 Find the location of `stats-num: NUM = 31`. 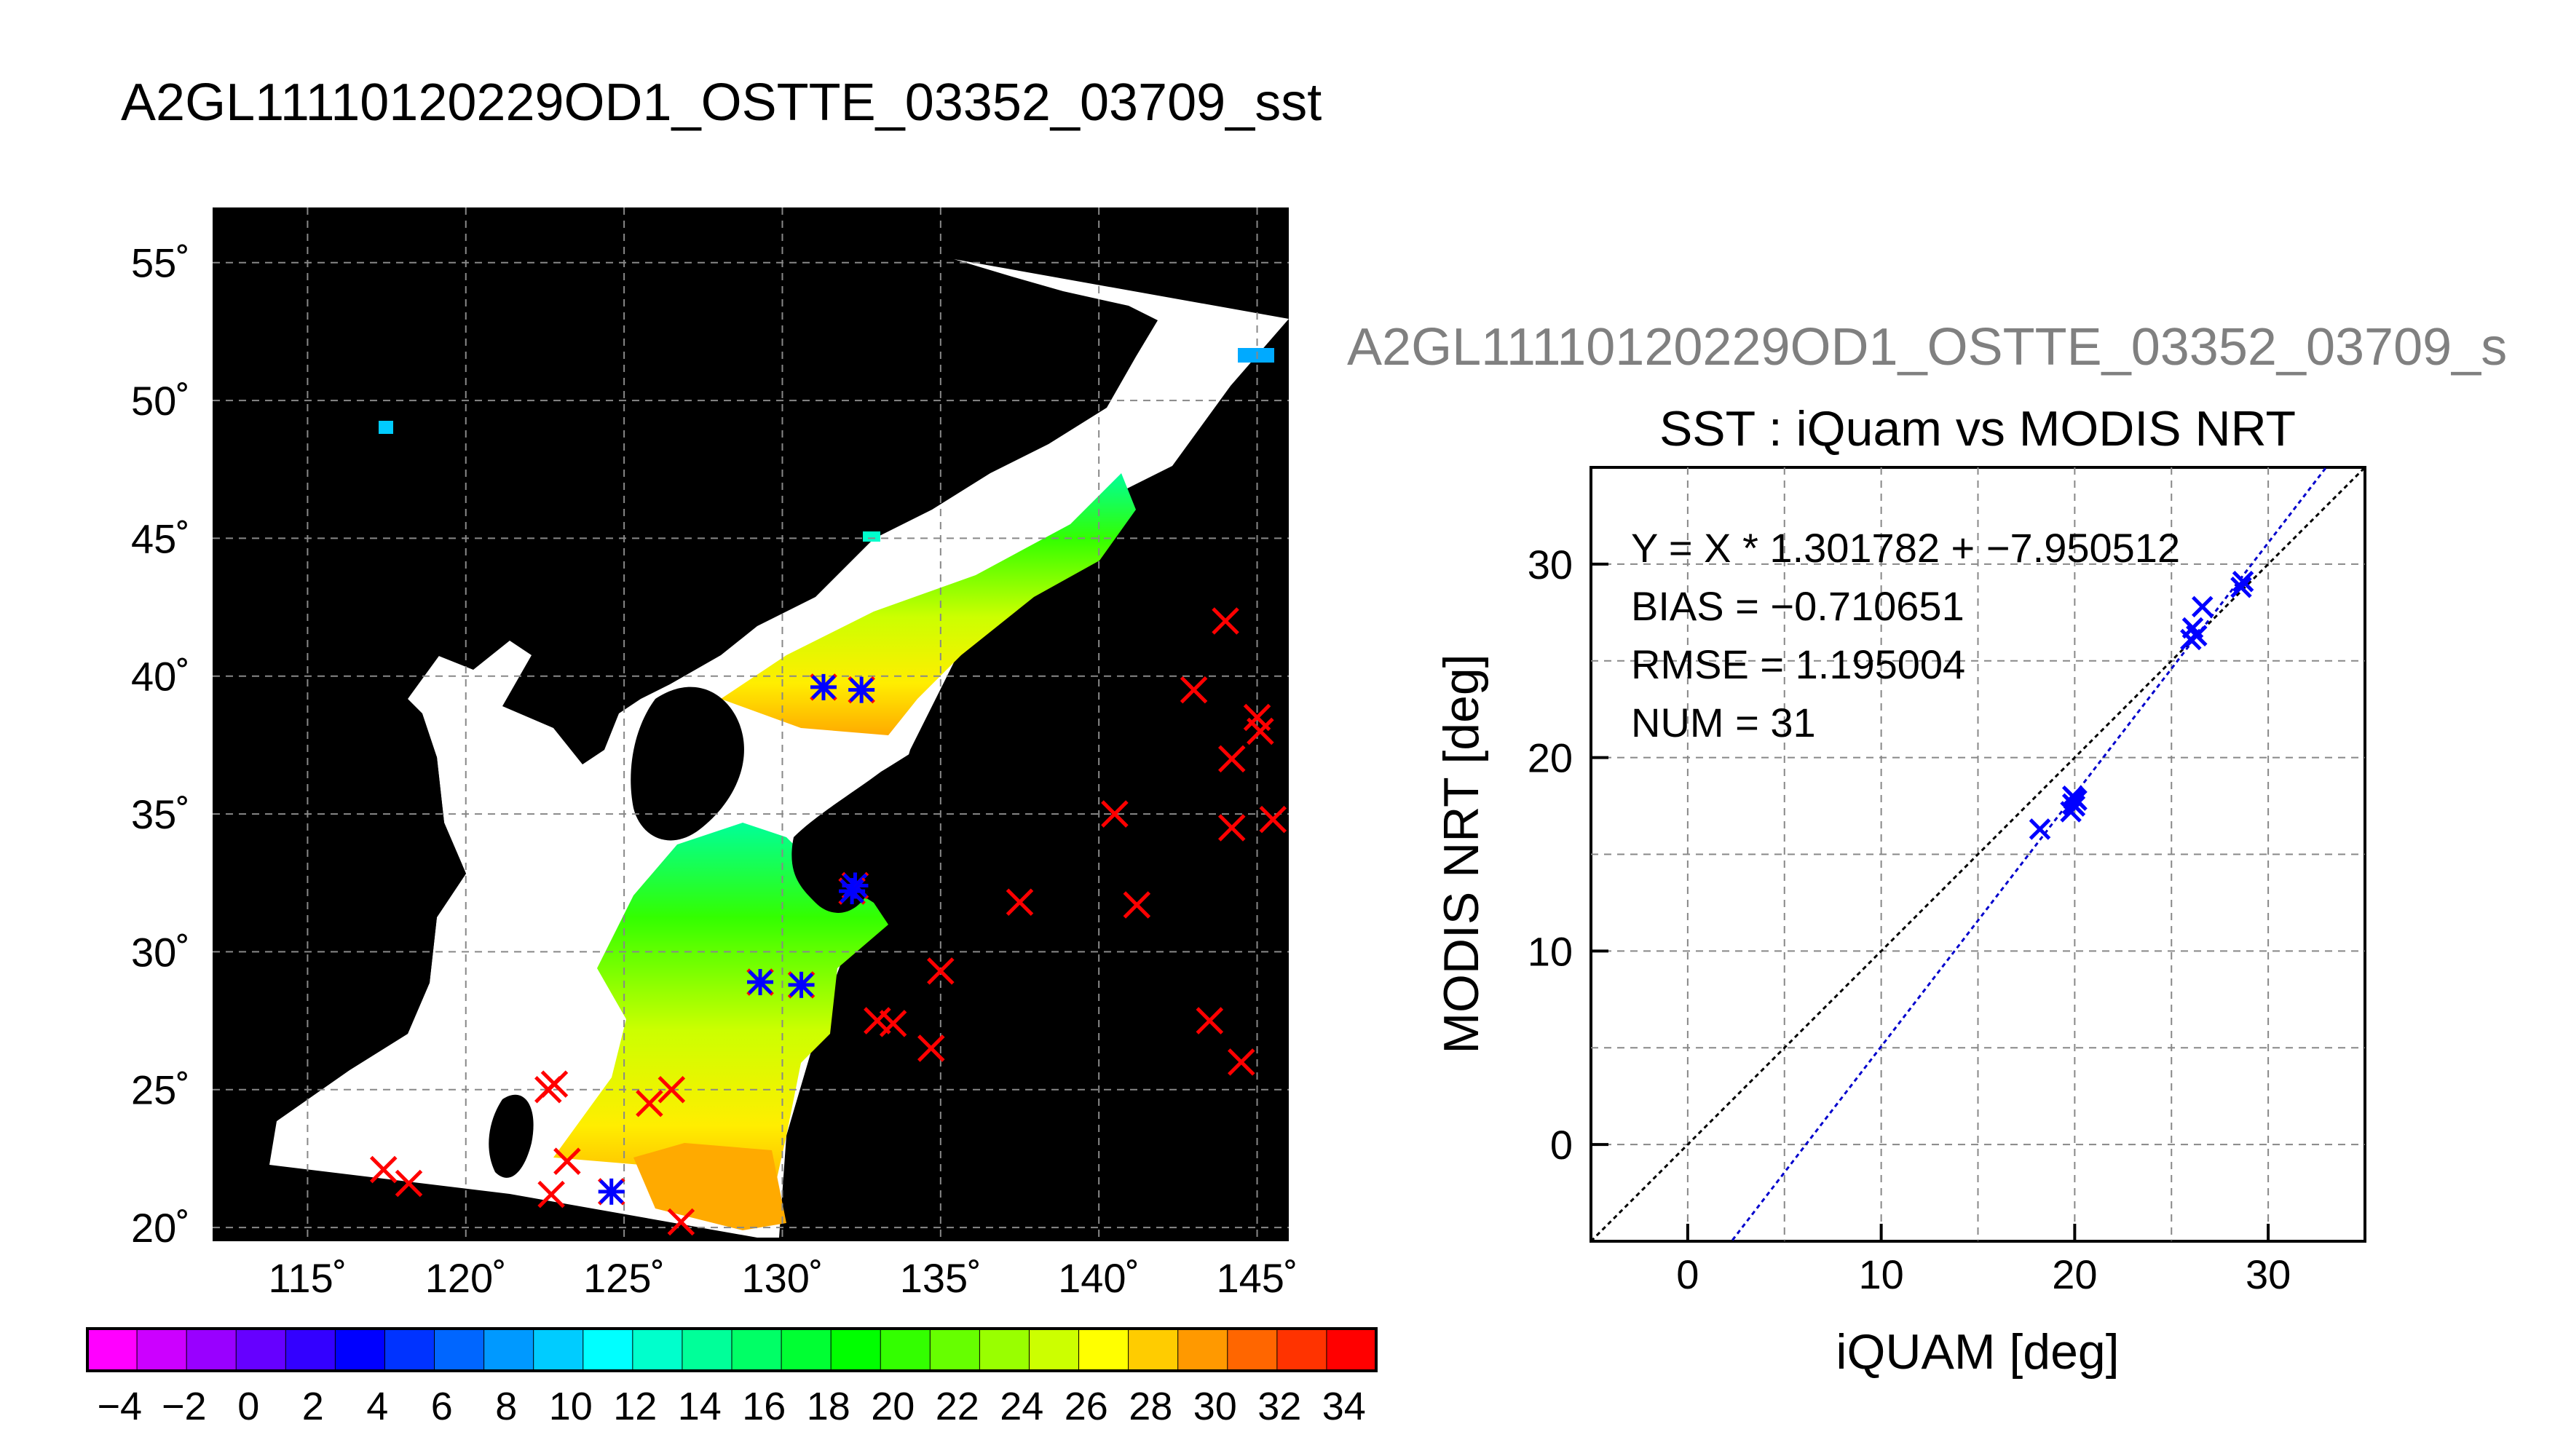

stats-num: NUM = 31 is located at coordinates (1723, 722).